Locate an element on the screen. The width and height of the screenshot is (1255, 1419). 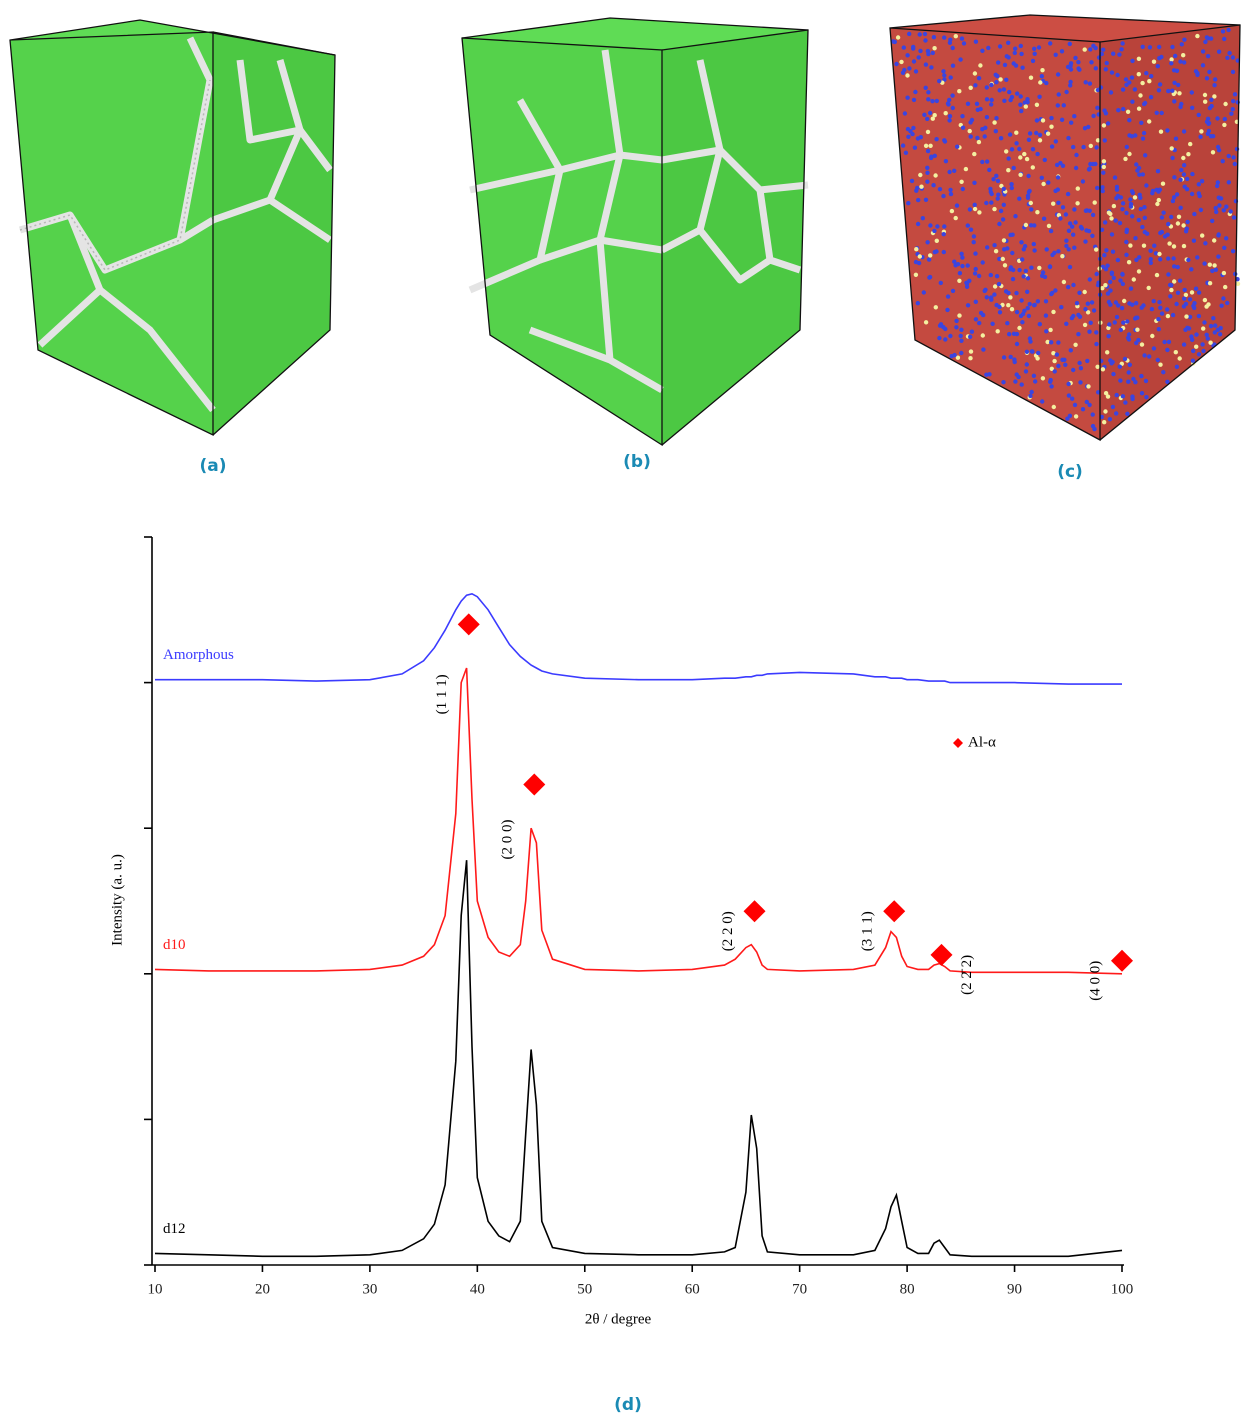
x-tick-label: 50 is located at coordinates (584, 1289).